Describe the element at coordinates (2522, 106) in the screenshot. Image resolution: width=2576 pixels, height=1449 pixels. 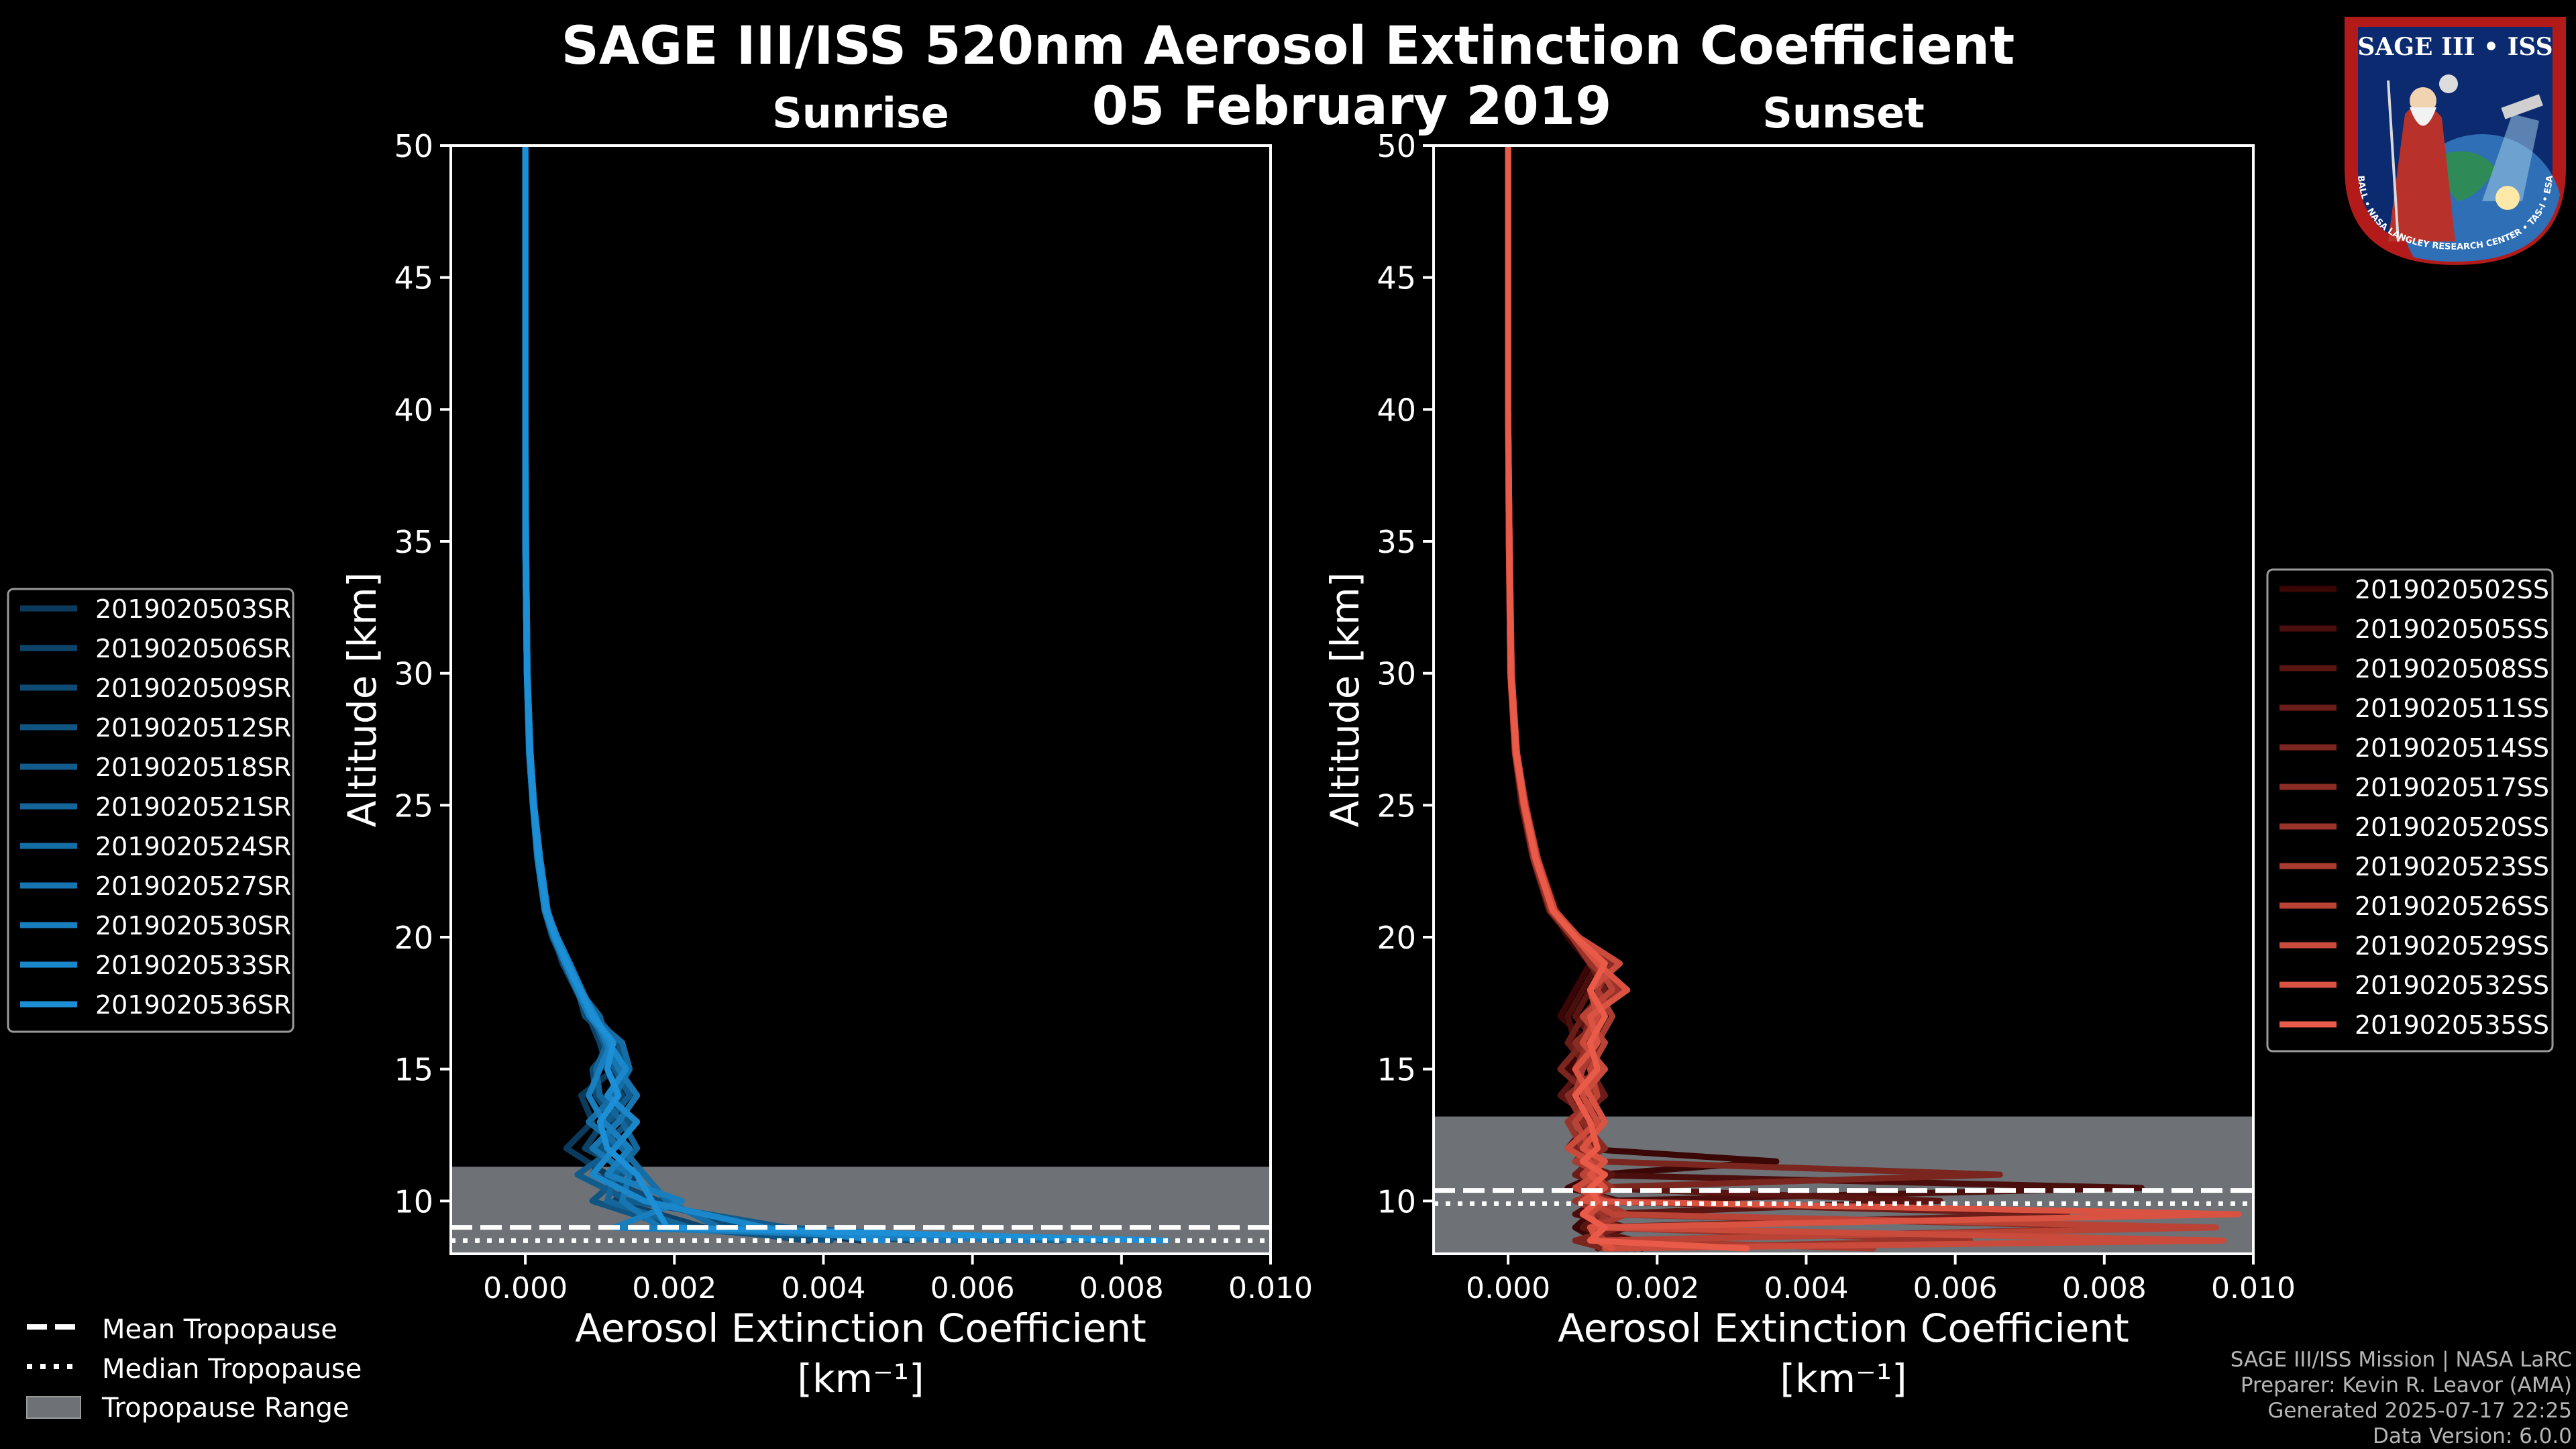
I see `logo-iss-icon` at that location.